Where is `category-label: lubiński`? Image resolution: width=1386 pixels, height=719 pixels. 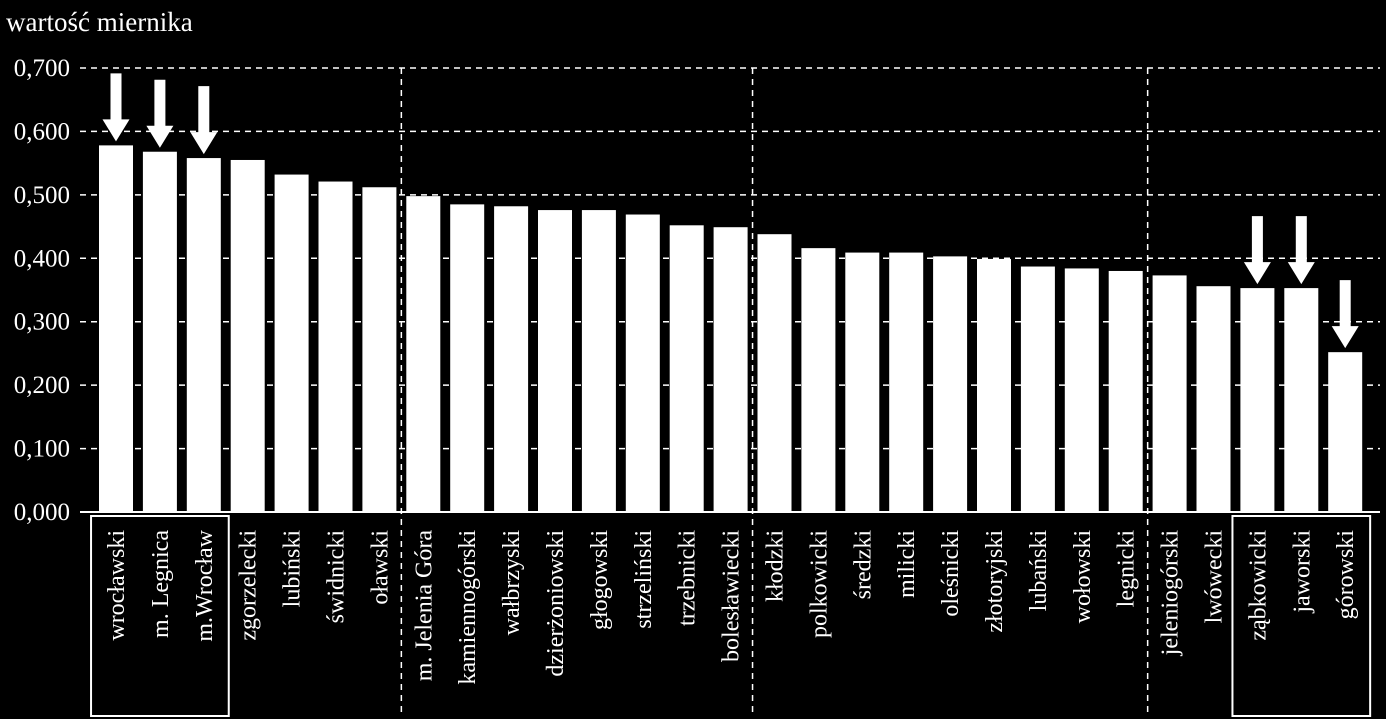 category-label: lubiński is located at coordinates (293, 569).